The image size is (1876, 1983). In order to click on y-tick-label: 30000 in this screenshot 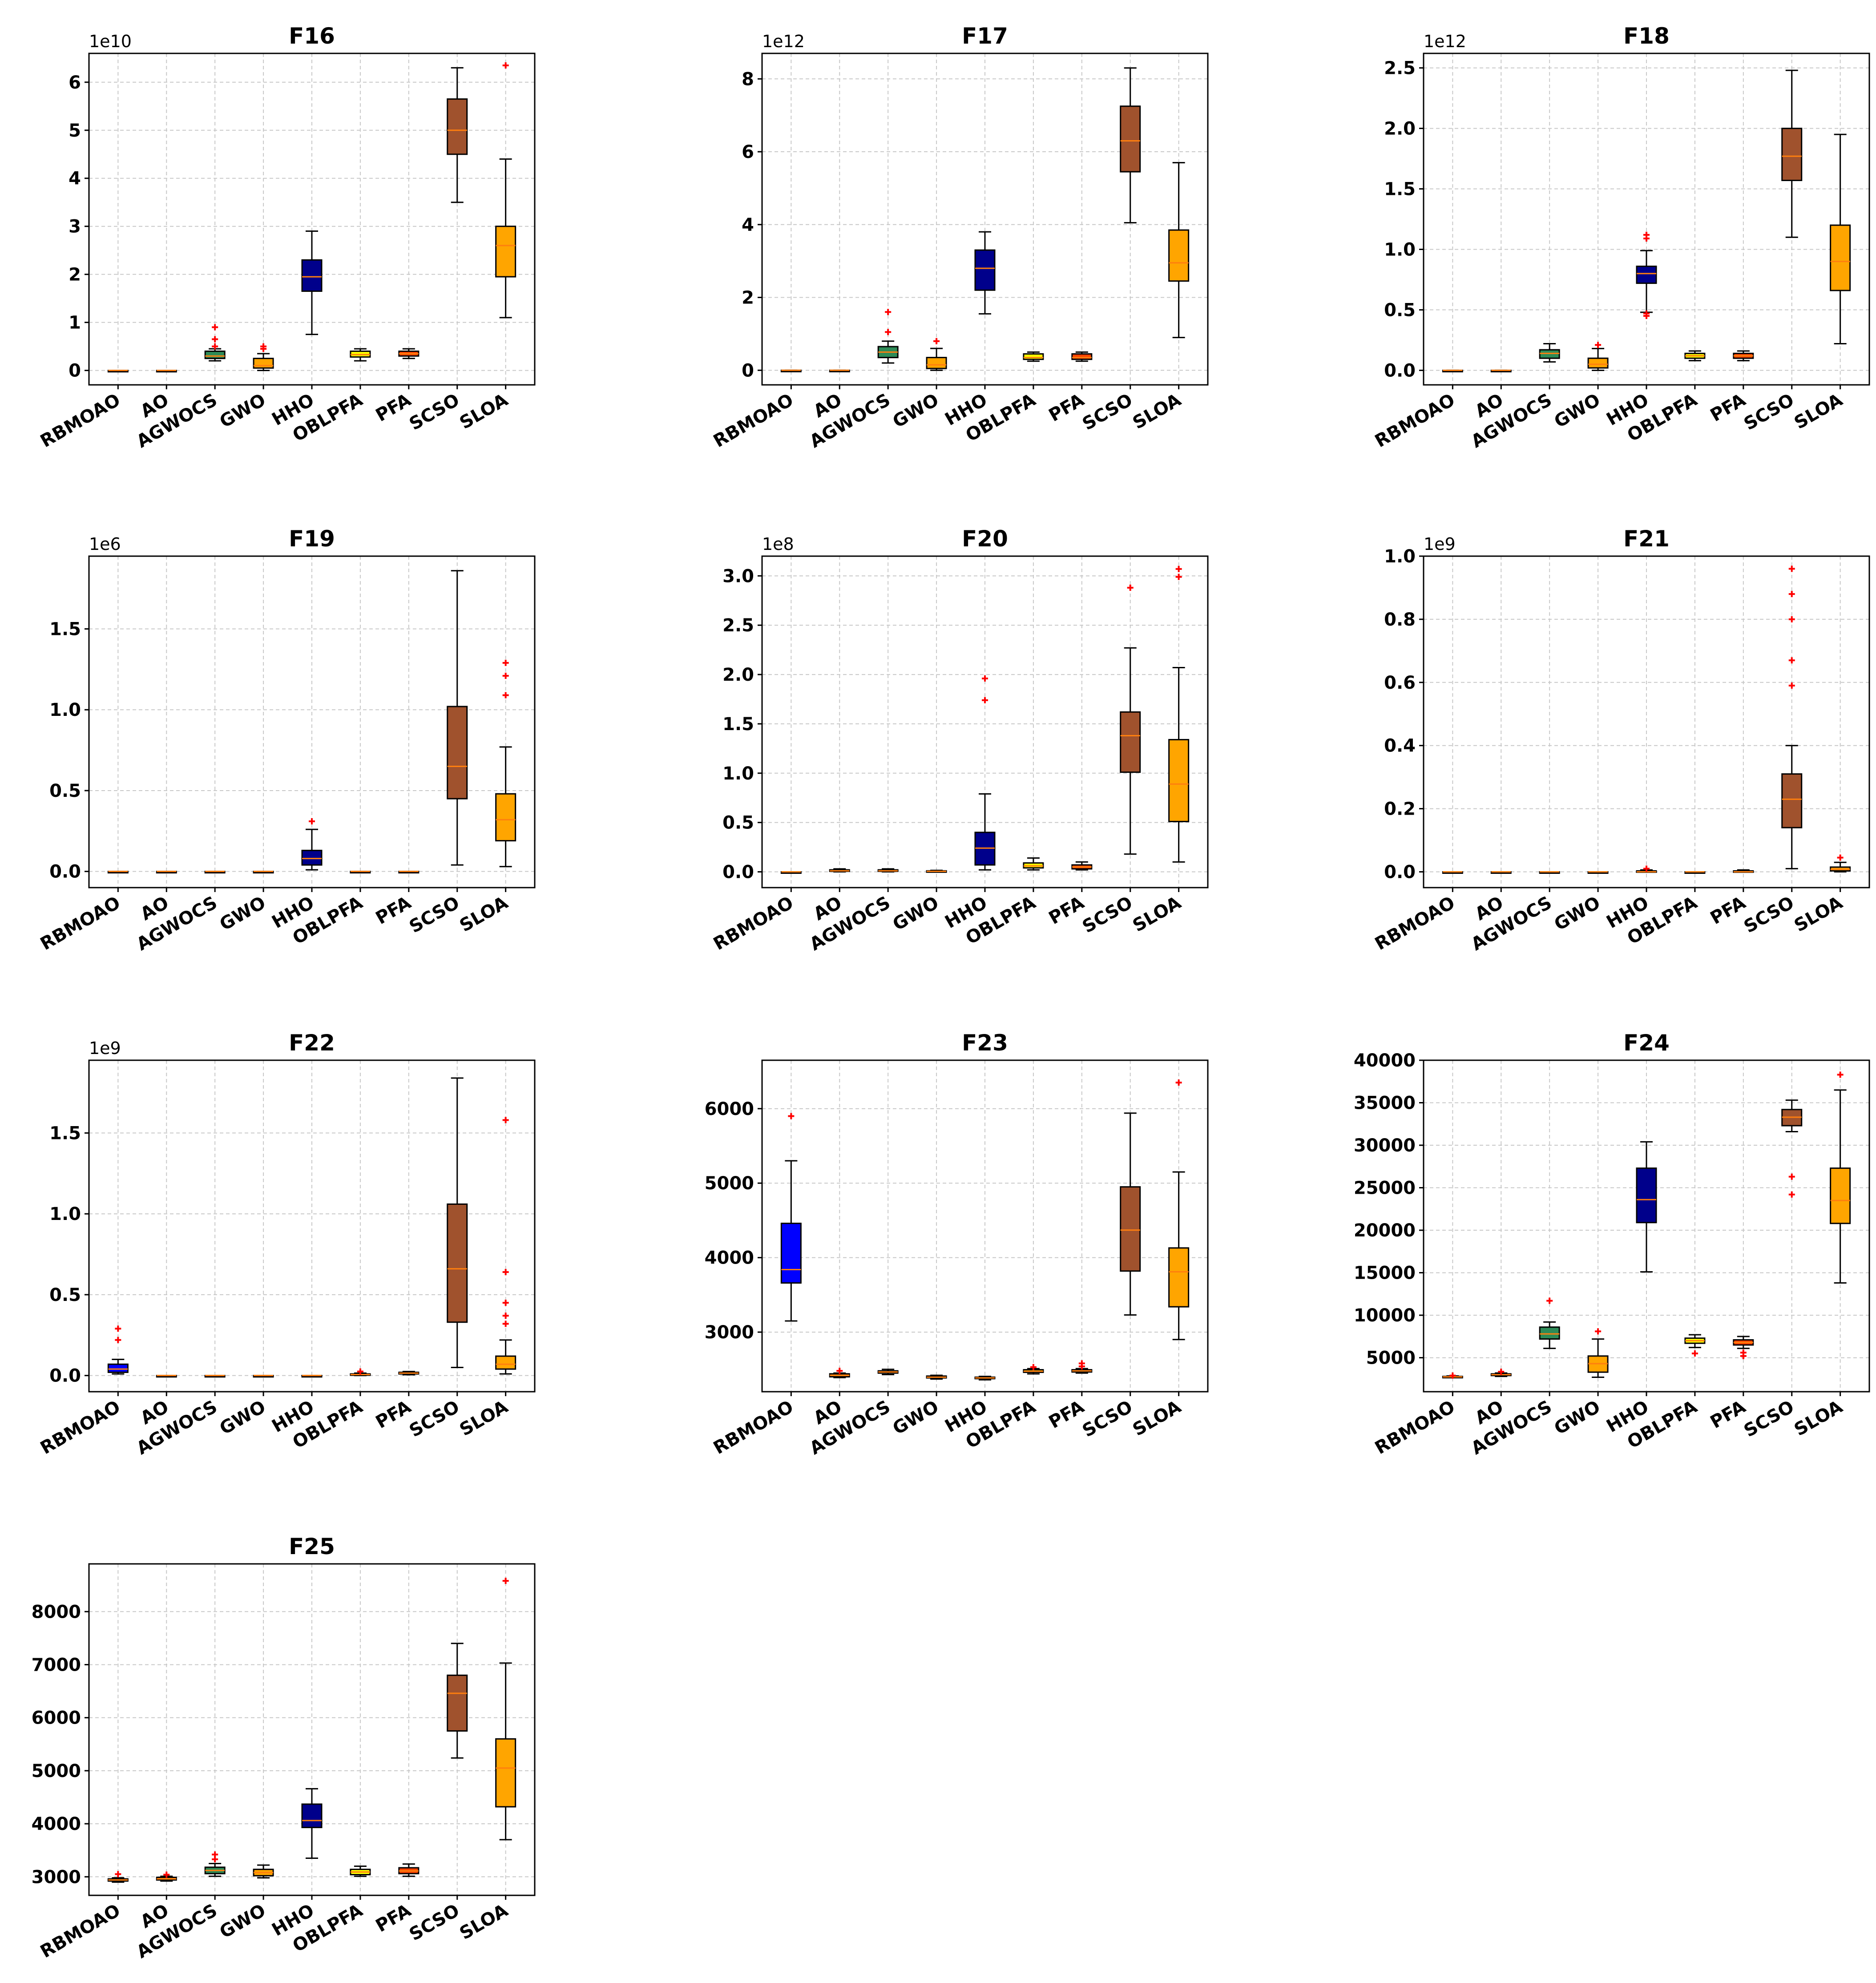, I will do `click(1385, 1145)`.